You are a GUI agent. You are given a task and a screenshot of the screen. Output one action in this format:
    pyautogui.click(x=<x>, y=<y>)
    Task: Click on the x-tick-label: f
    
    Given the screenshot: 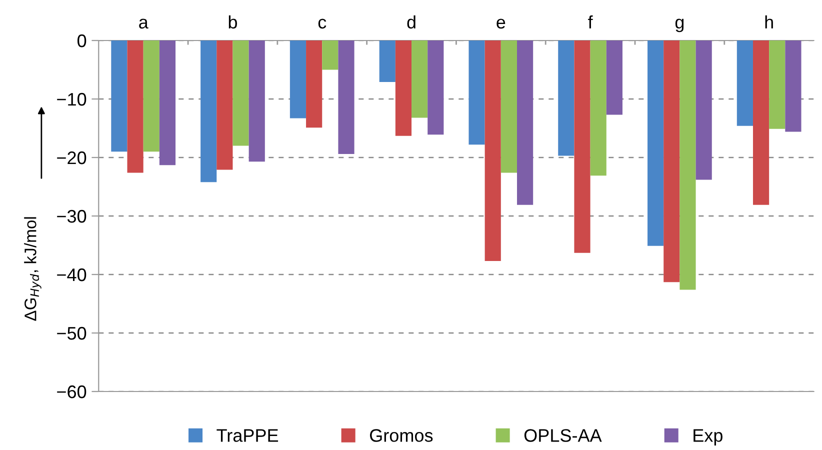 What is the action you would take?
    pyautogui.click(x=590, y=21)
    